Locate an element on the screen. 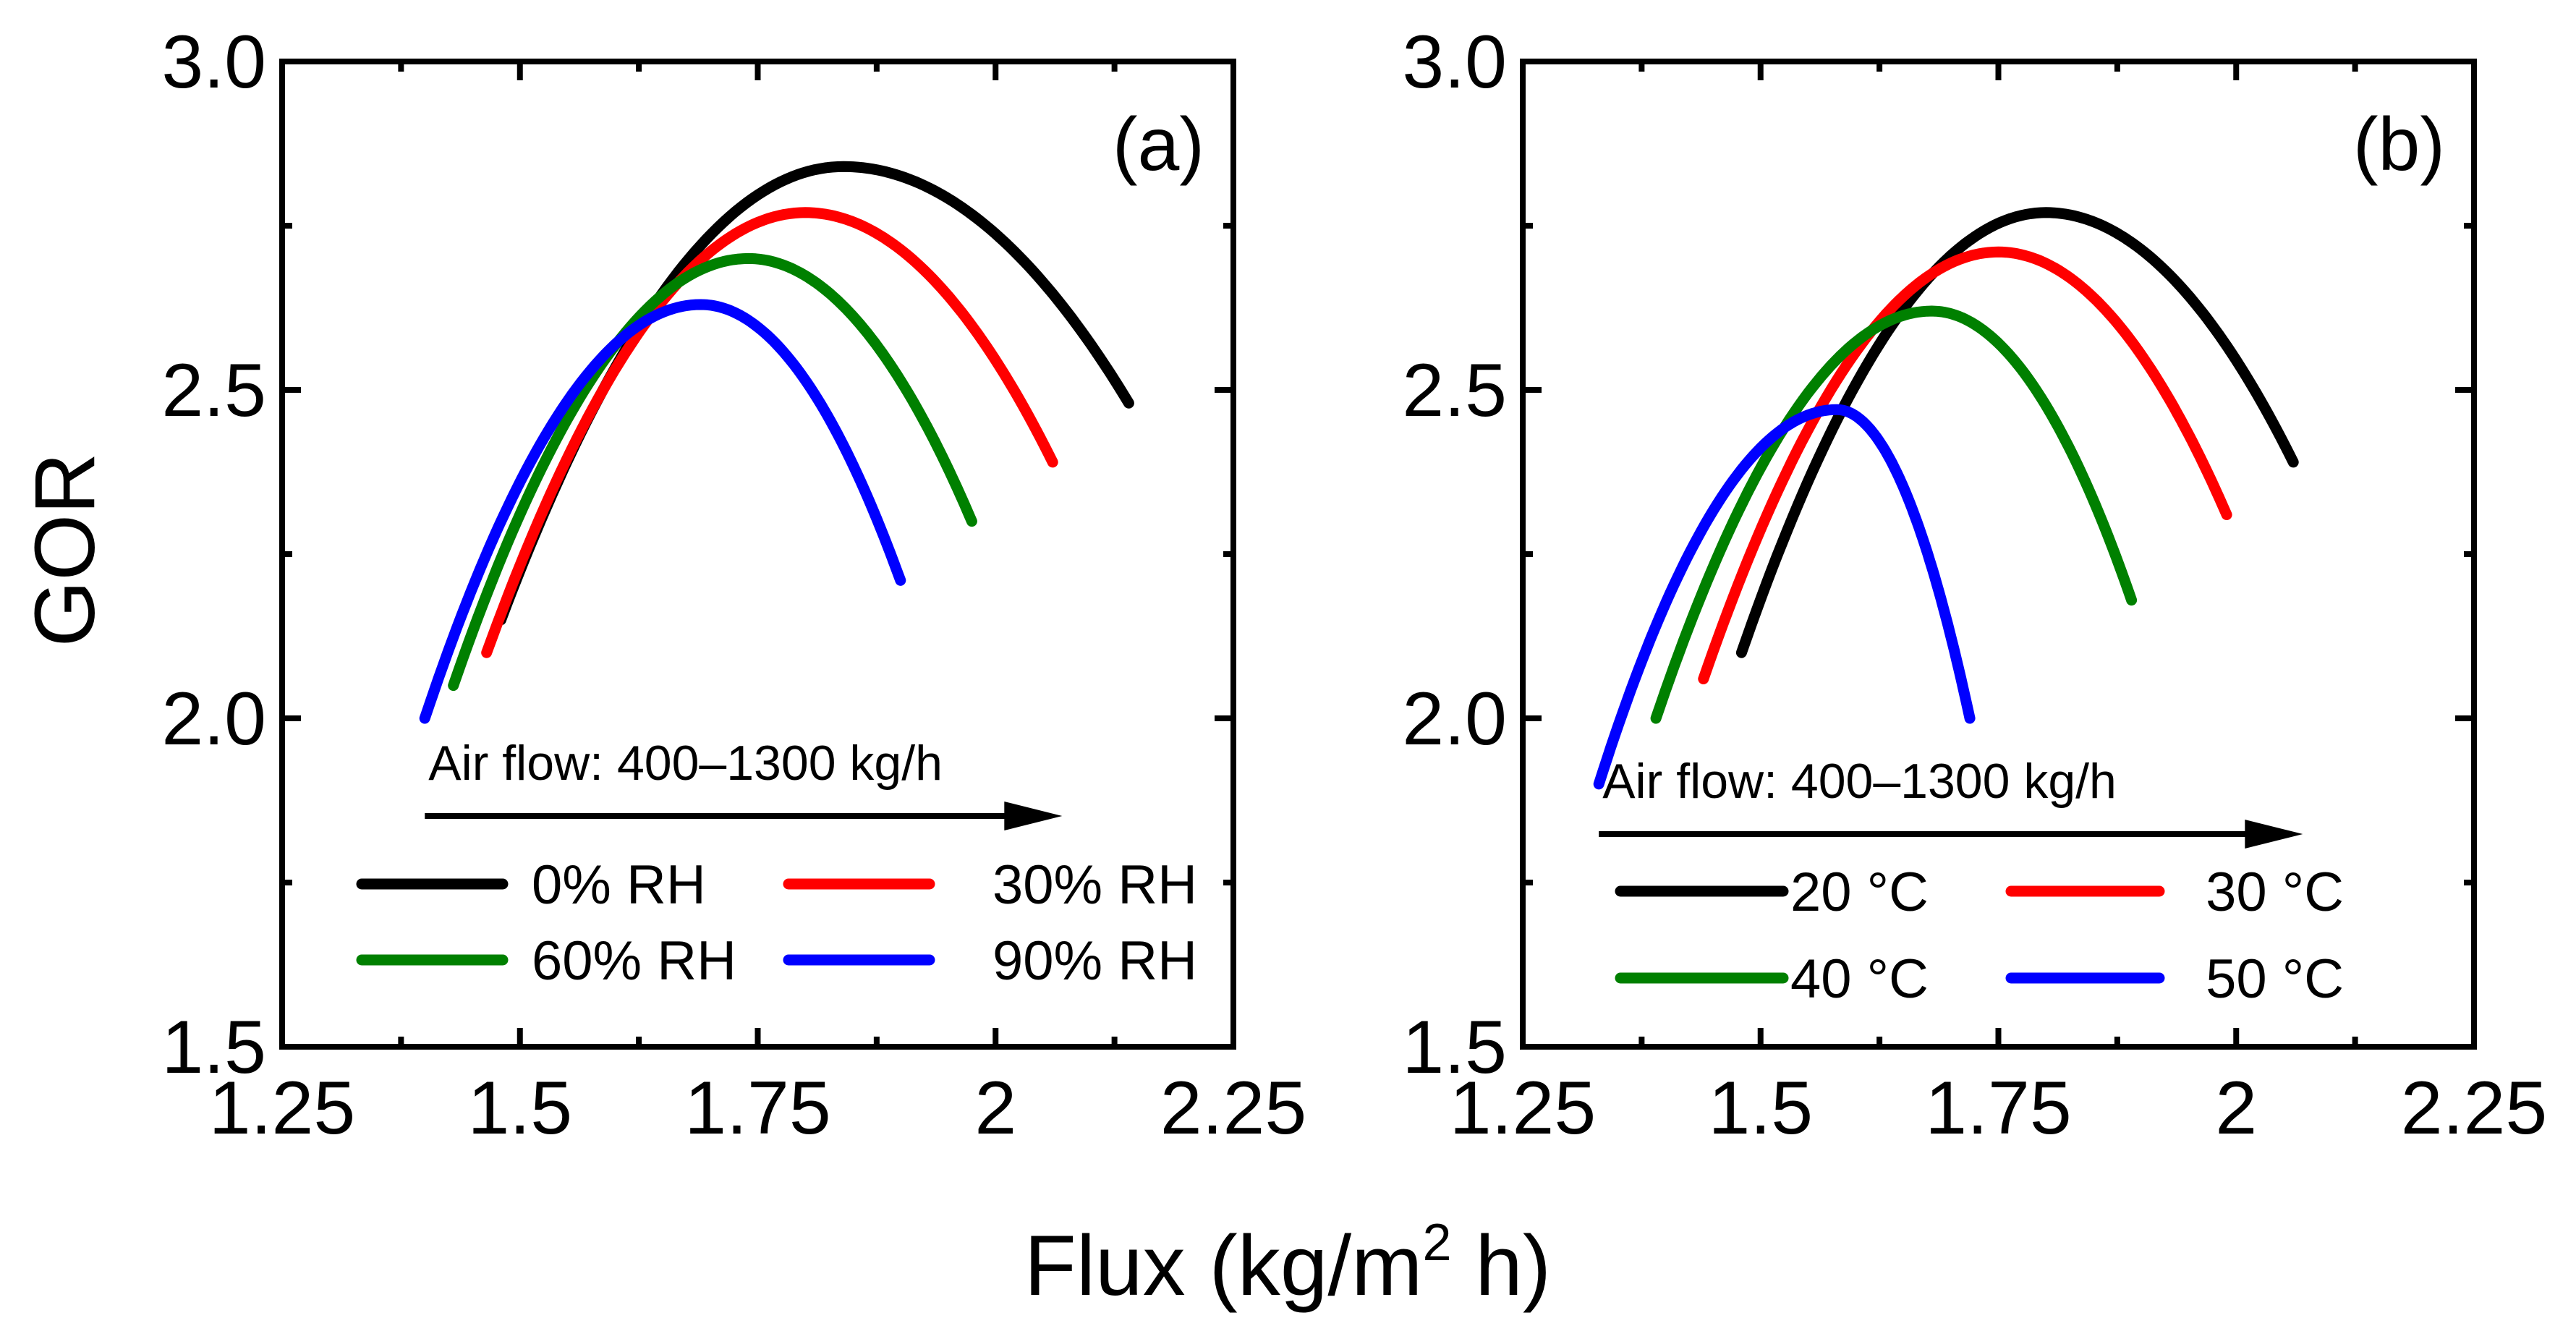 The height and width of the screenshot is (1339, 2576). legend-entry: 20 °C is located at coordinates (1859, 892).